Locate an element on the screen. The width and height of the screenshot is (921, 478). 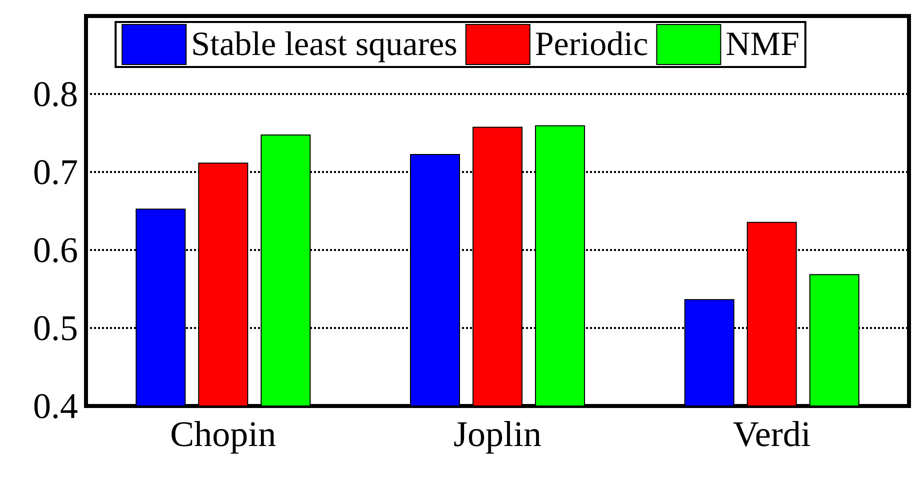
x-tick-label: Joplin is located at coordinates (497, 434).